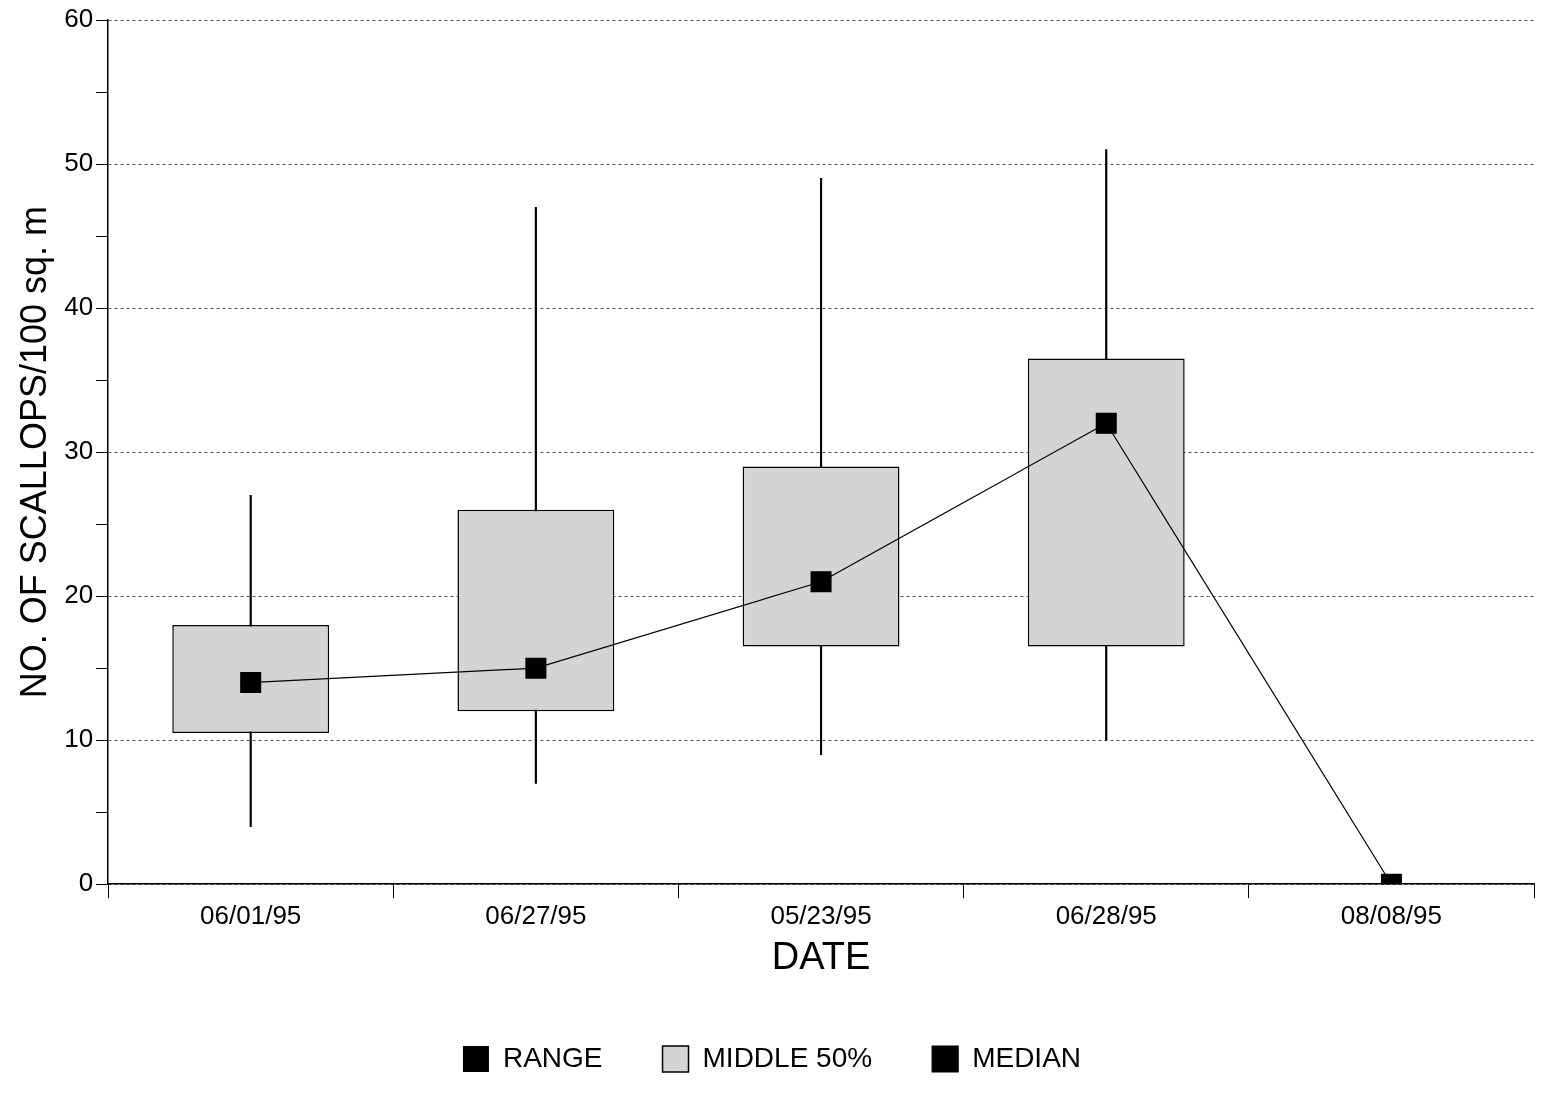  What do you see at coordinates (1027, 1057) in the screenshot?
I see `legend-label: MEDIAN` at bounding box center [1027, 1057].